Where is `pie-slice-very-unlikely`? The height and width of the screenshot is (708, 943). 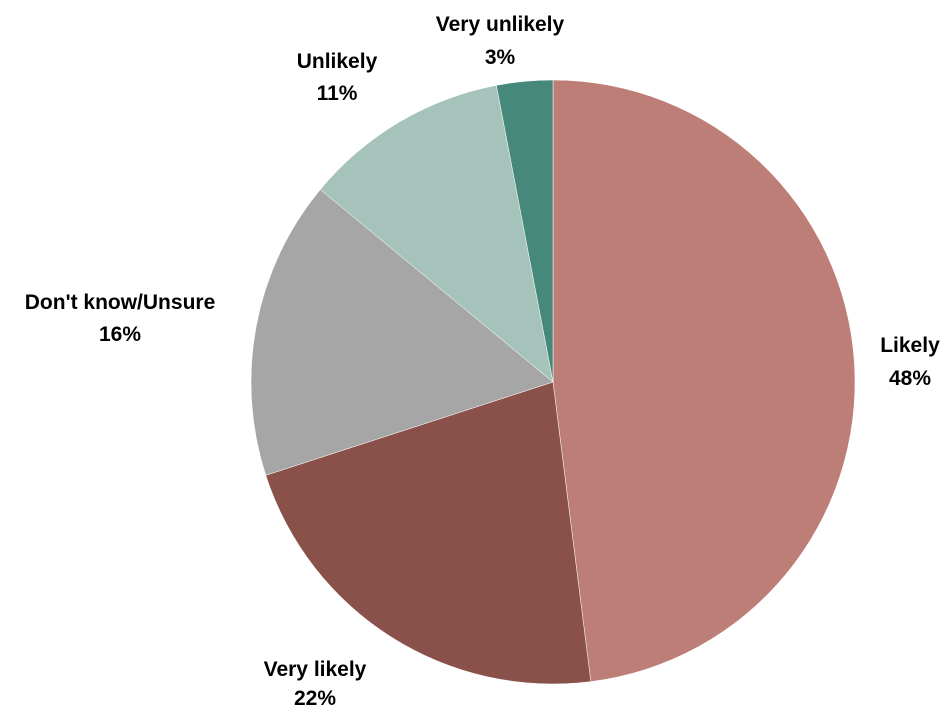 pie-slice-very-unlikely is located at coordinates (525, 231).